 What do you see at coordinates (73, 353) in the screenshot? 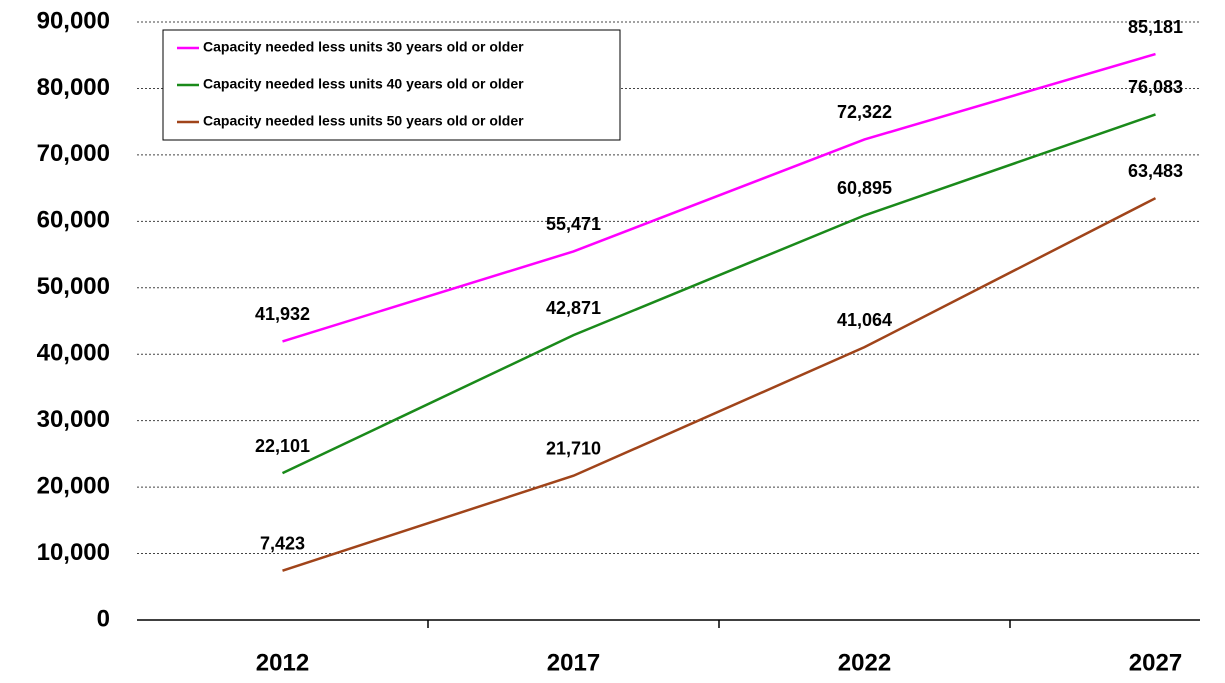
I see `y-tick-label: 40,000` at bounding box center [73, 353].